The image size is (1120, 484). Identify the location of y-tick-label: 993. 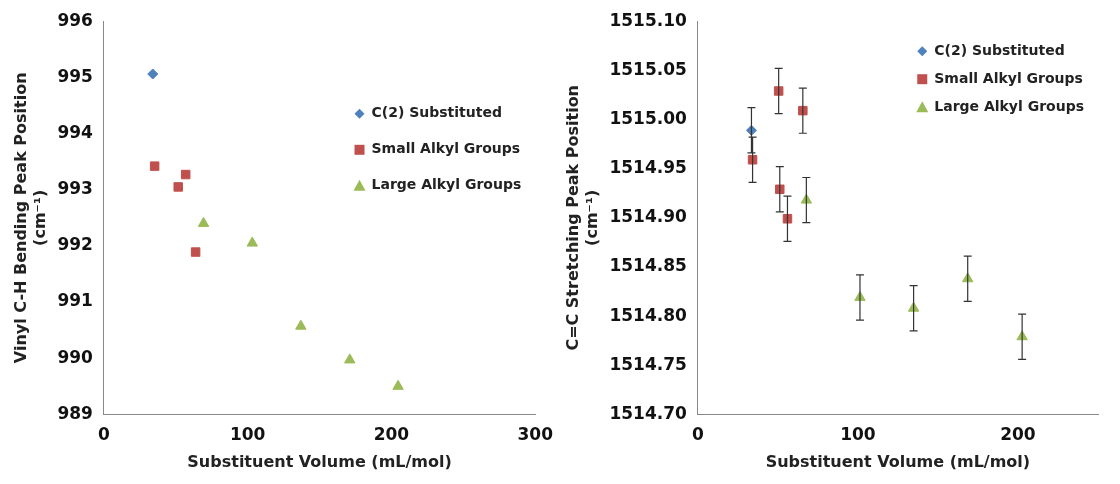
(75, 188).